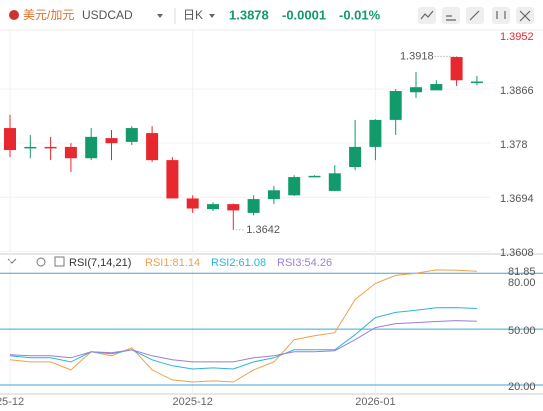  What do you see at coordinates (14, 15) in the screenshot?
I see `flag-icon` at bounding box center [14, 15].